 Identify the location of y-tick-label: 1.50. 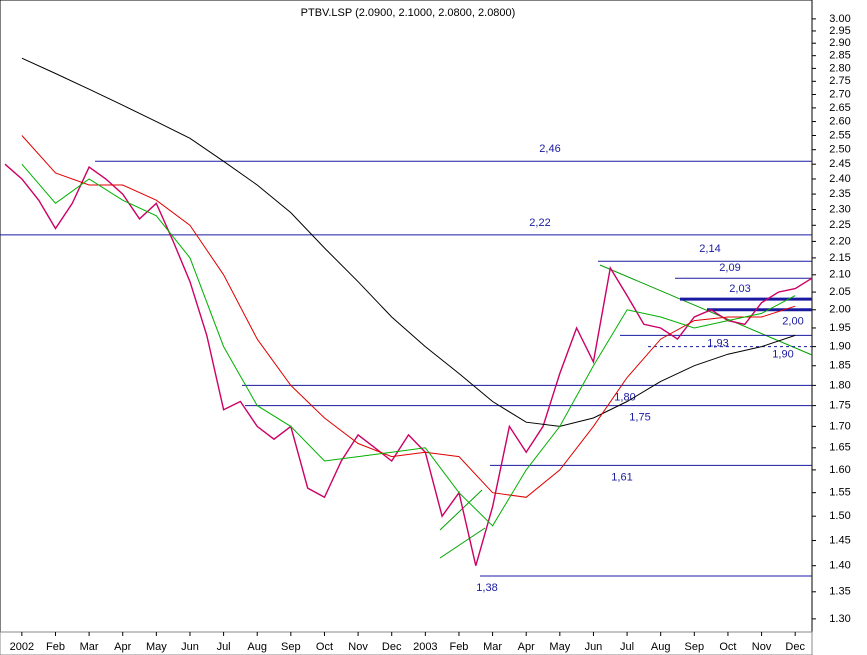
(839, 516).